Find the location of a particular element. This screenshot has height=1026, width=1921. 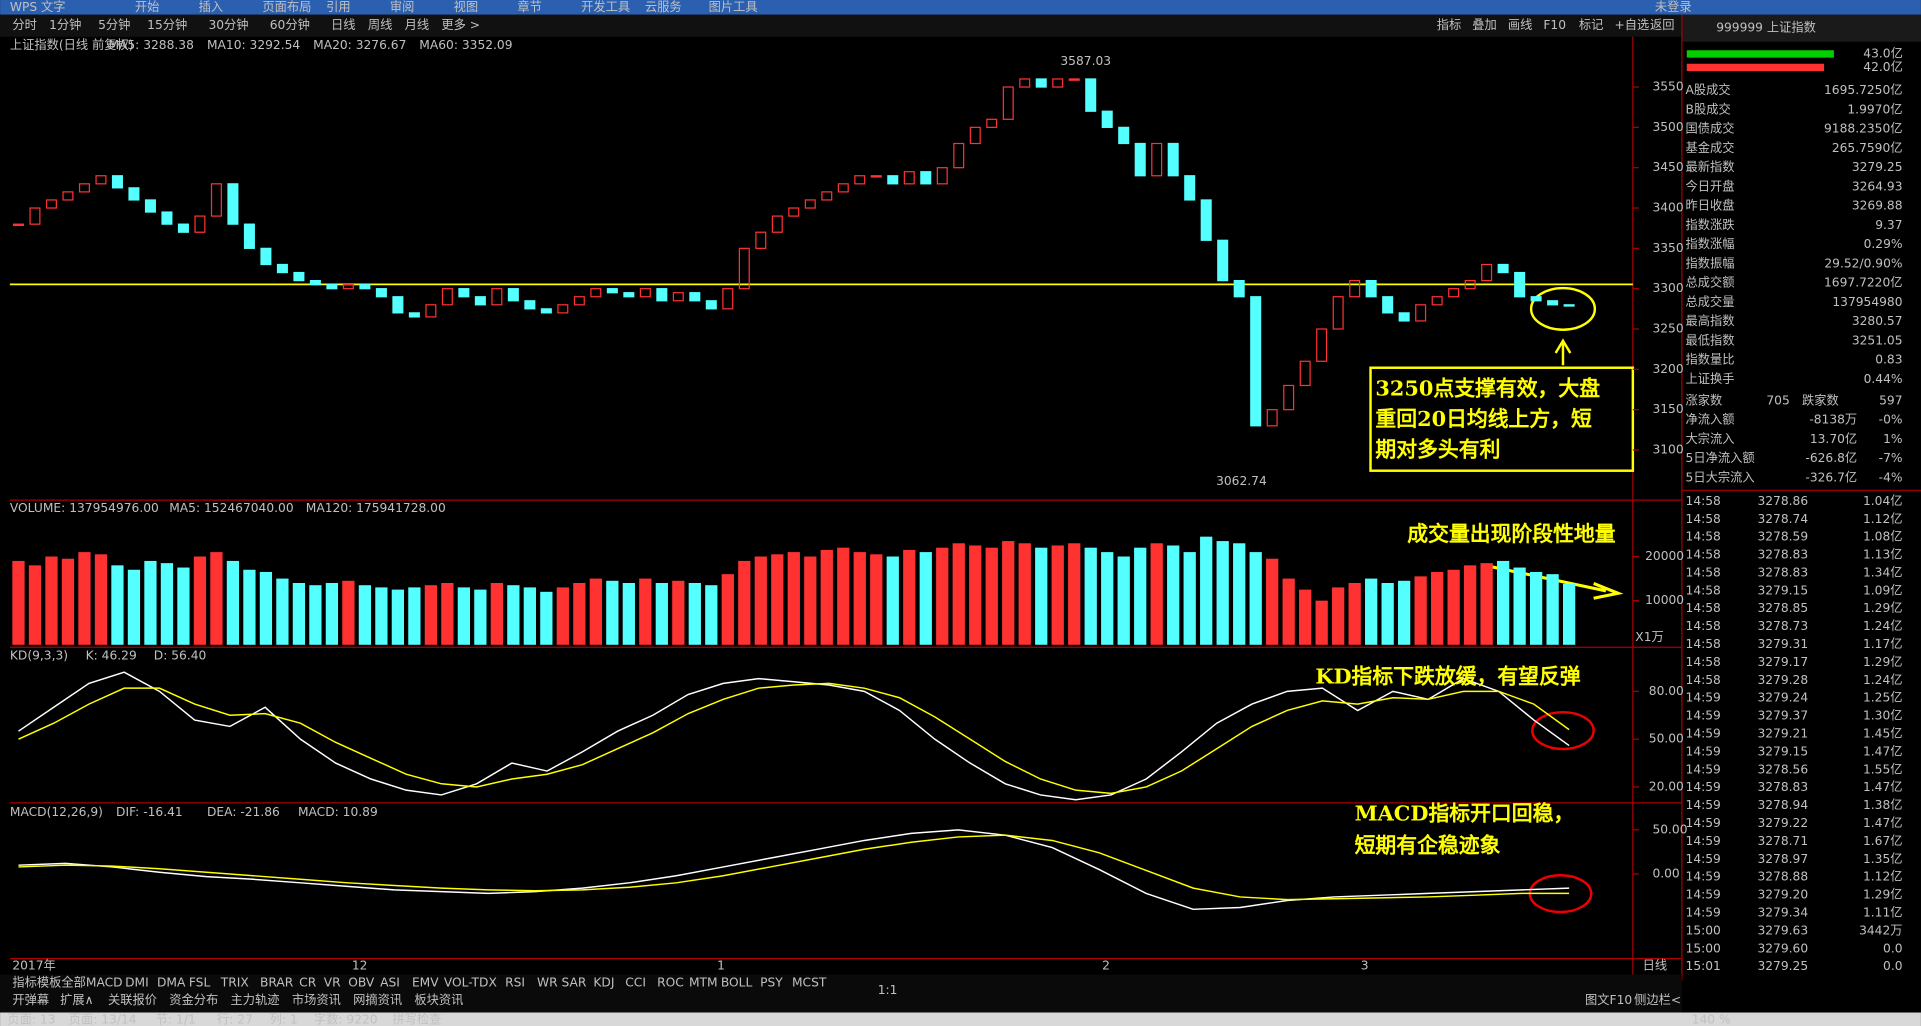

period-tab: 月线 is located at coordinates (417, 25).